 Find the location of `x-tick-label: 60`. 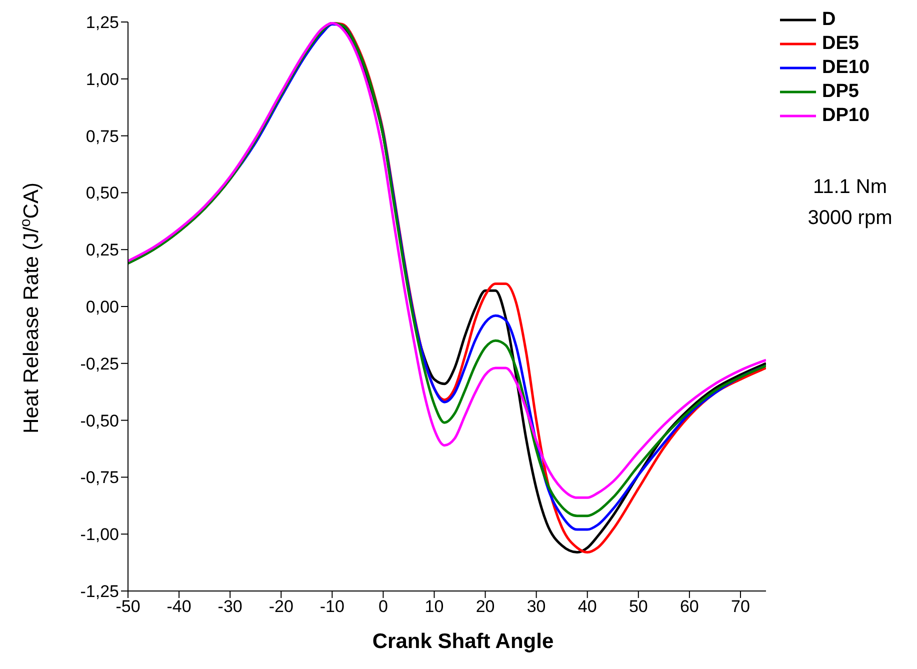

x-tick-label: 60 is located at coordinates (689, 606).